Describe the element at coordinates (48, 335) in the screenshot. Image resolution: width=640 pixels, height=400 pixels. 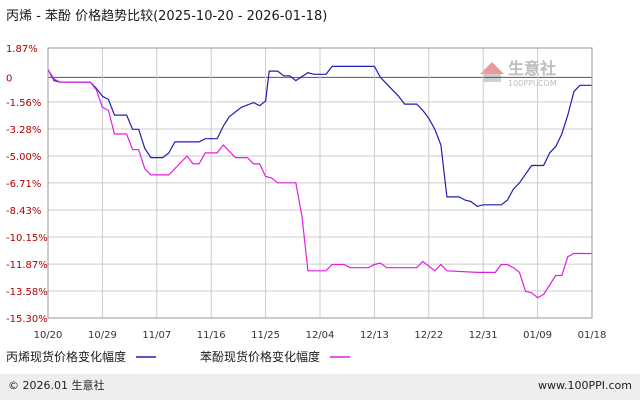
I see `x-tick-label: 10/20` at that location.